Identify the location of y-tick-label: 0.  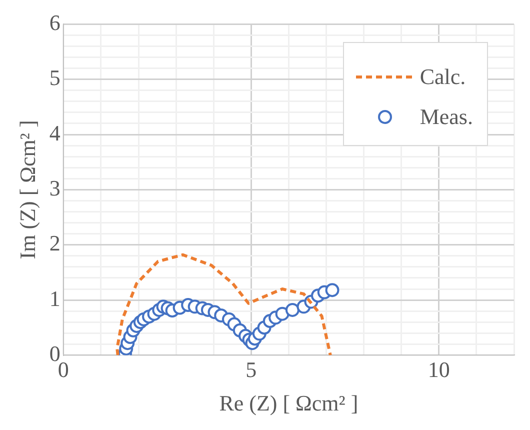
(54, 353).